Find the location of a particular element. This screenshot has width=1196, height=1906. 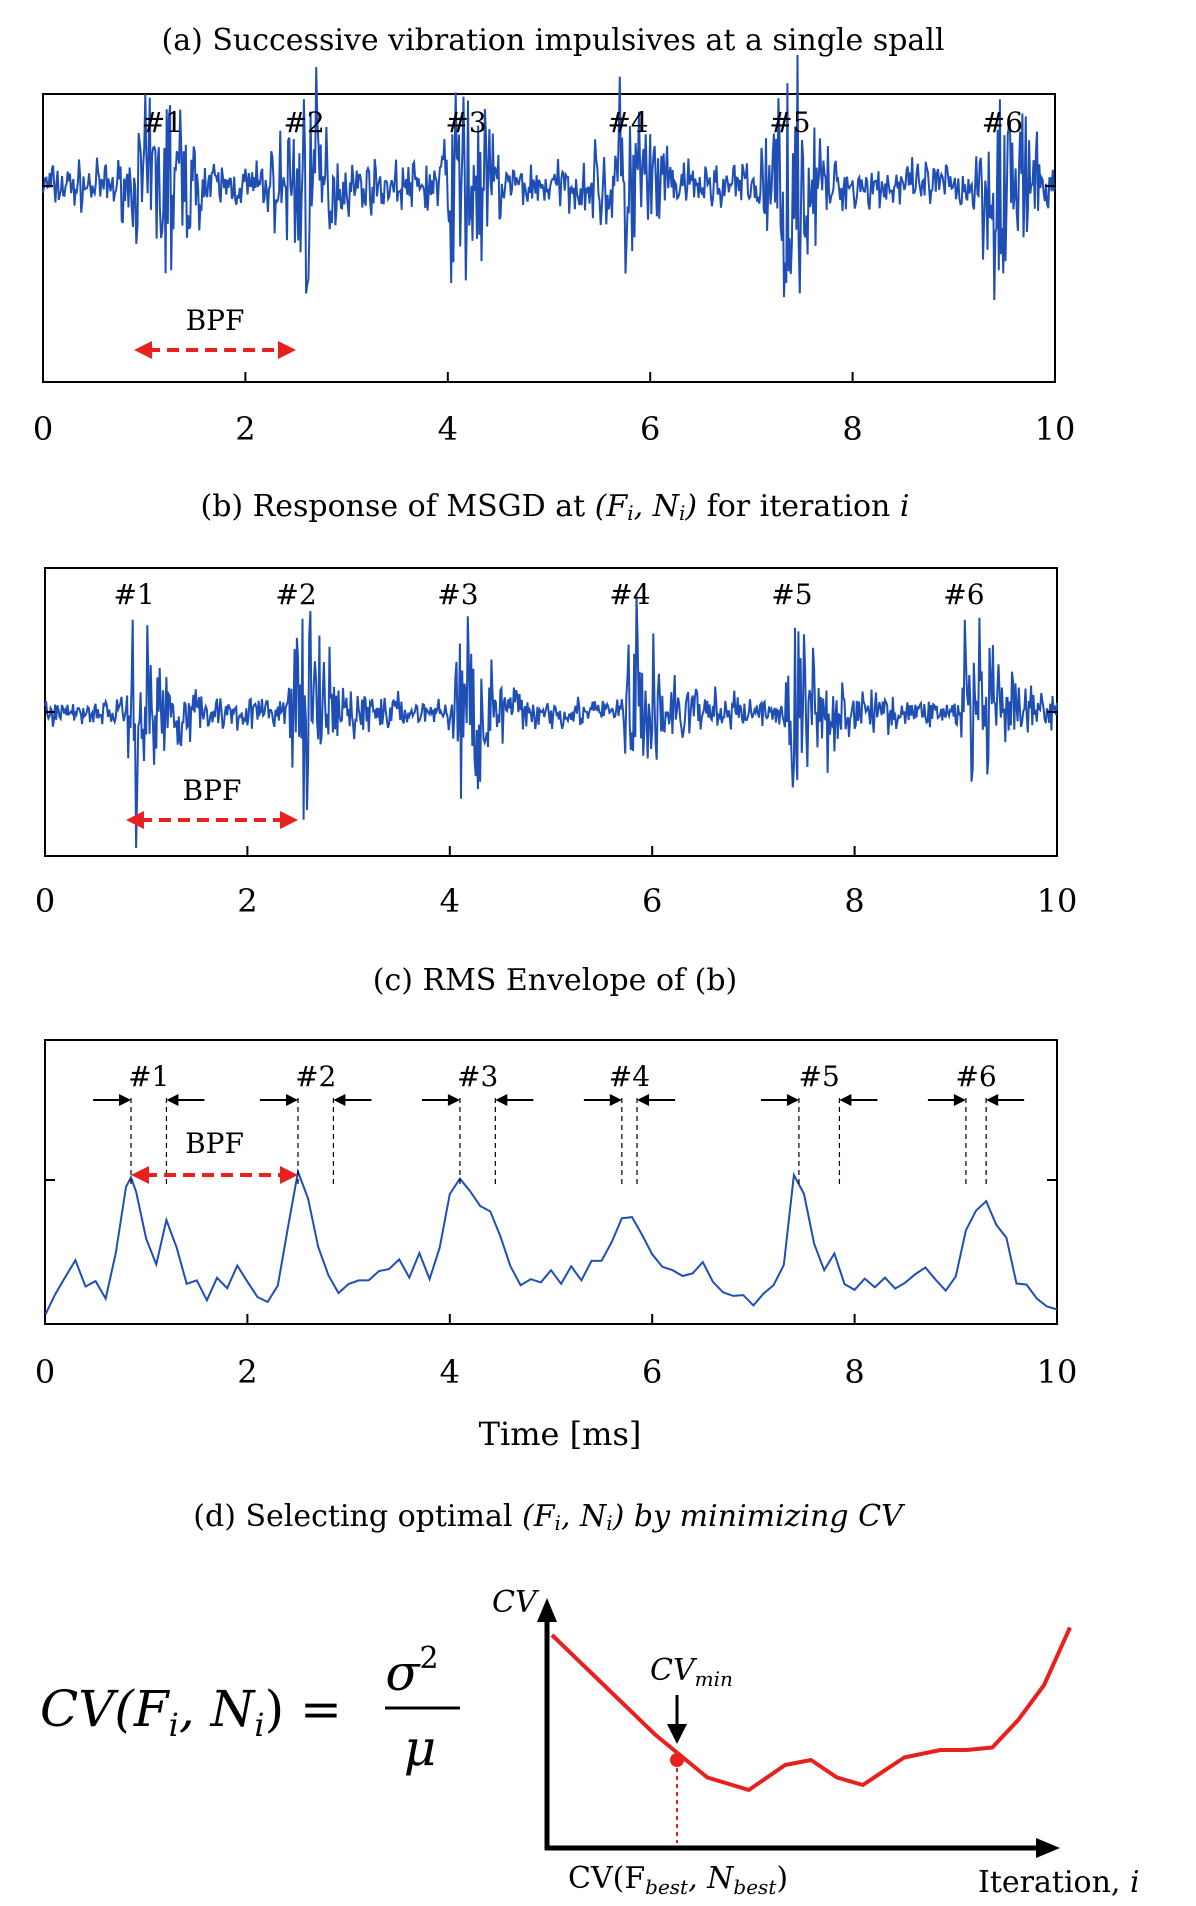

panel-a-x-ticks: 0 2 4 6 8 10 is located at coordinates (554, 316).